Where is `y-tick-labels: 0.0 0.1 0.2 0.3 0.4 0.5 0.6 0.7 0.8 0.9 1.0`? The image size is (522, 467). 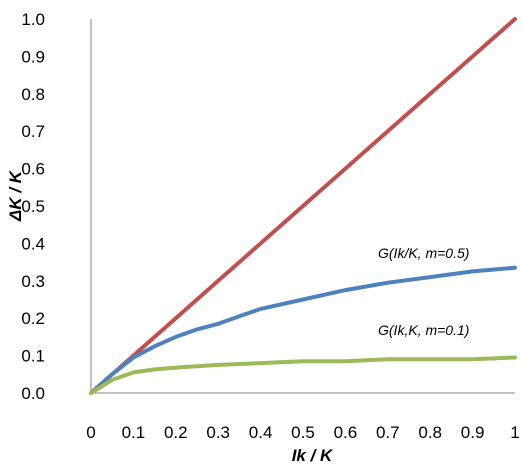
y-tick-labels: 0.0 0.1 0.2 0.3 0.4 0.5 0.6 0.7 0.8 0.9 1.0 is located at coordinates (33, 206).